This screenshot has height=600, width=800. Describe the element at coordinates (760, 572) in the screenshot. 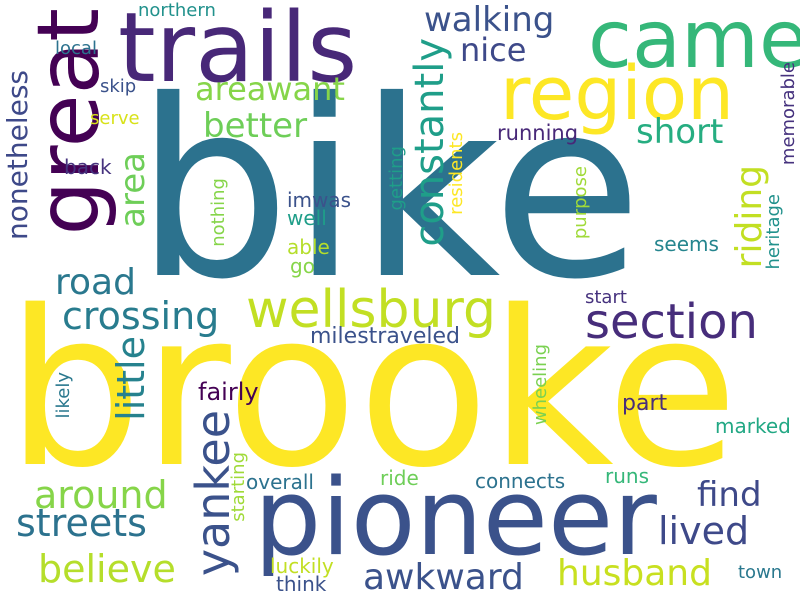

I see `word-town: town` at that location.